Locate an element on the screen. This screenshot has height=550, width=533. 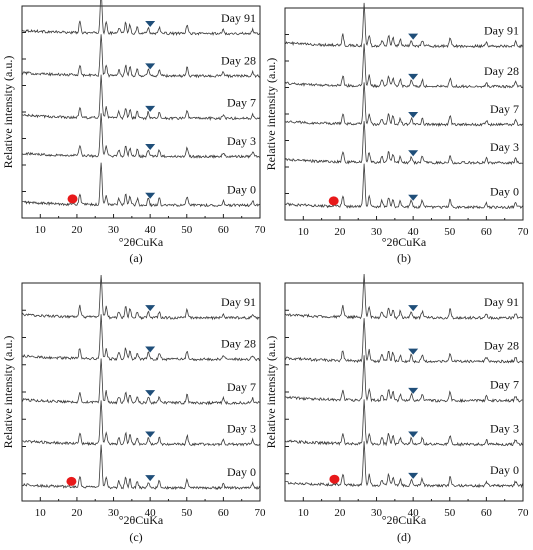
panel-caption: (a) is located at coordinates (135, 258).